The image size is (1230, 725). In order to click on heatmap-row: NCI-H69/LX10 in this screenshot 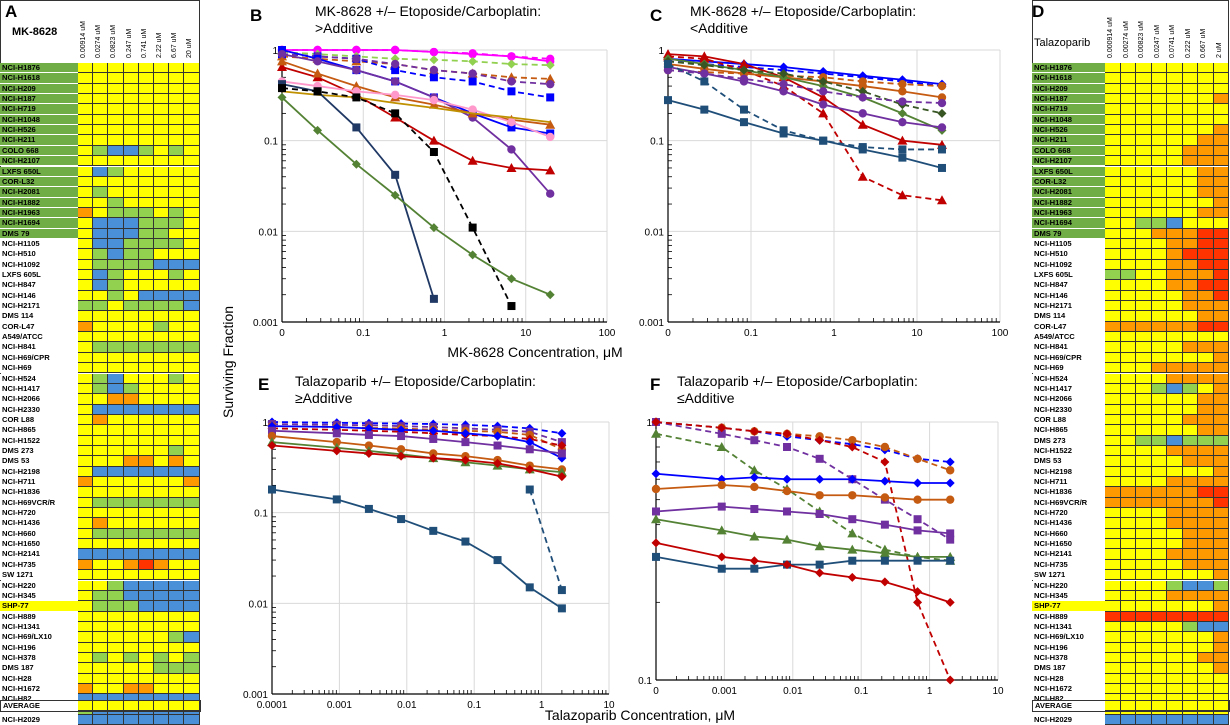, I will do `click(100, 637)`.